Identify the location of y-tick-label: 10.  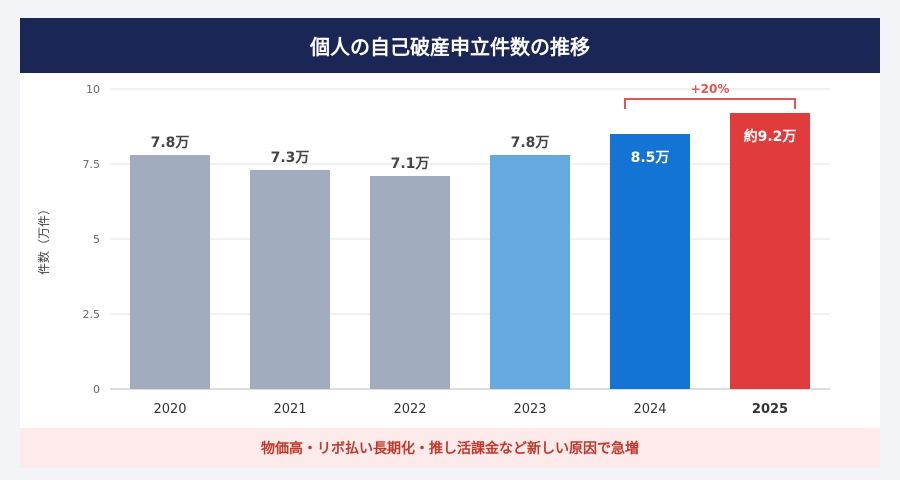
(93, 89).